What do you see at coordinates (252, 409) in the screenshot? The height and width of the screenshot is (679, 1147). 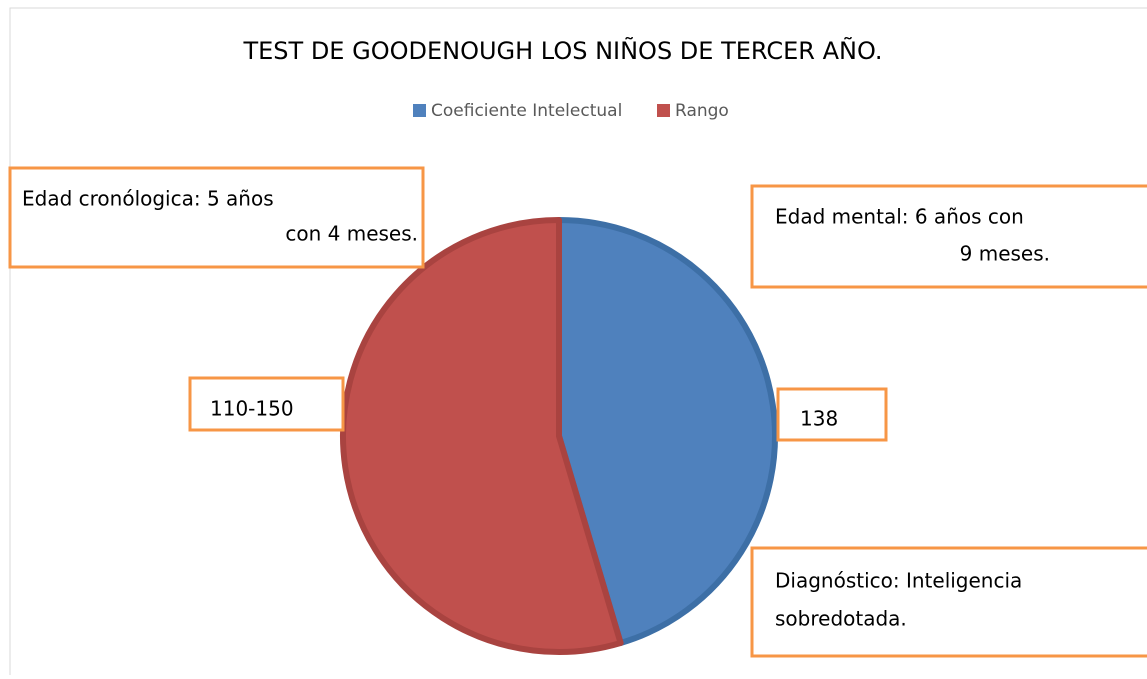 I see `annotation-text: 110-150` at bounding box center [252, 409].